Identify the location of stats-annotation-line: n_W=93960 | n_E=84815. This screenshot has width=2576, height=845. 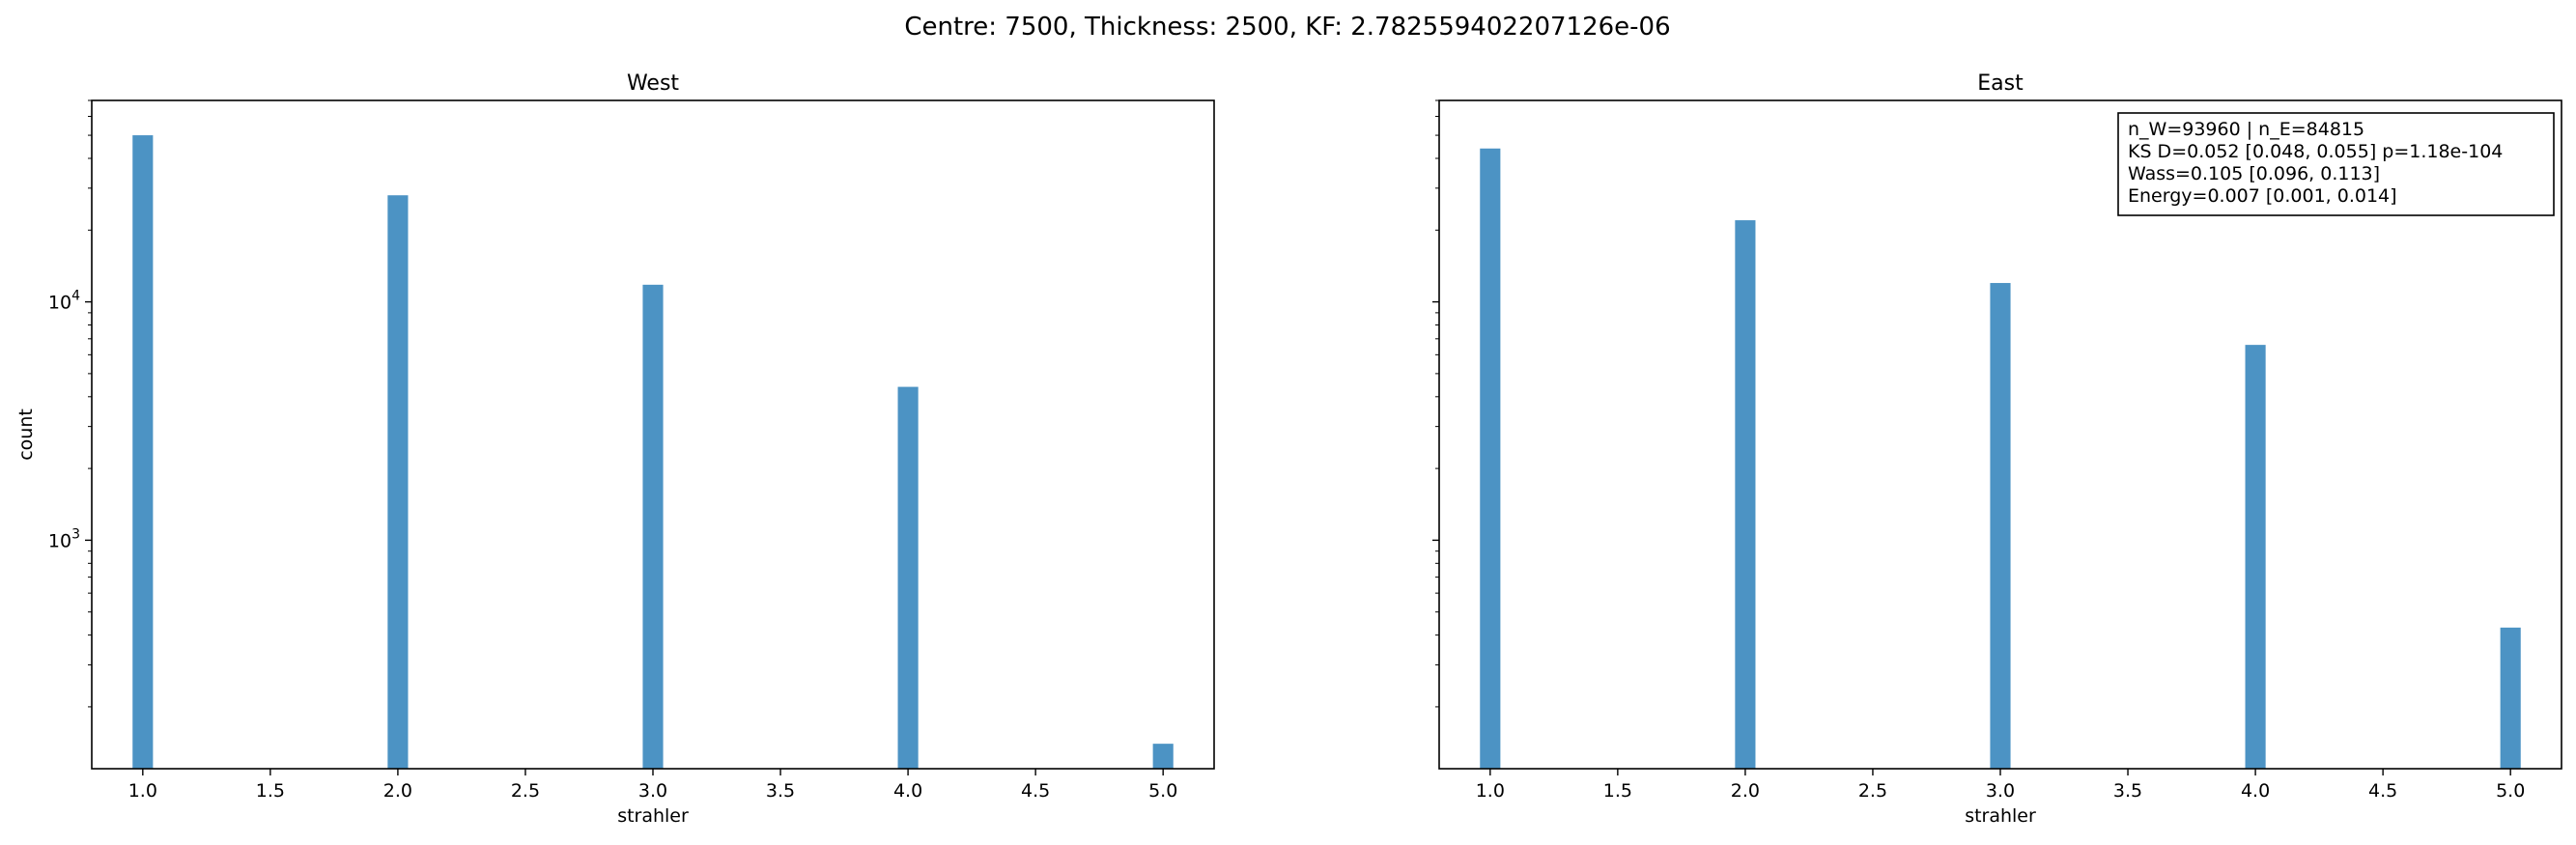
(2246, 129).